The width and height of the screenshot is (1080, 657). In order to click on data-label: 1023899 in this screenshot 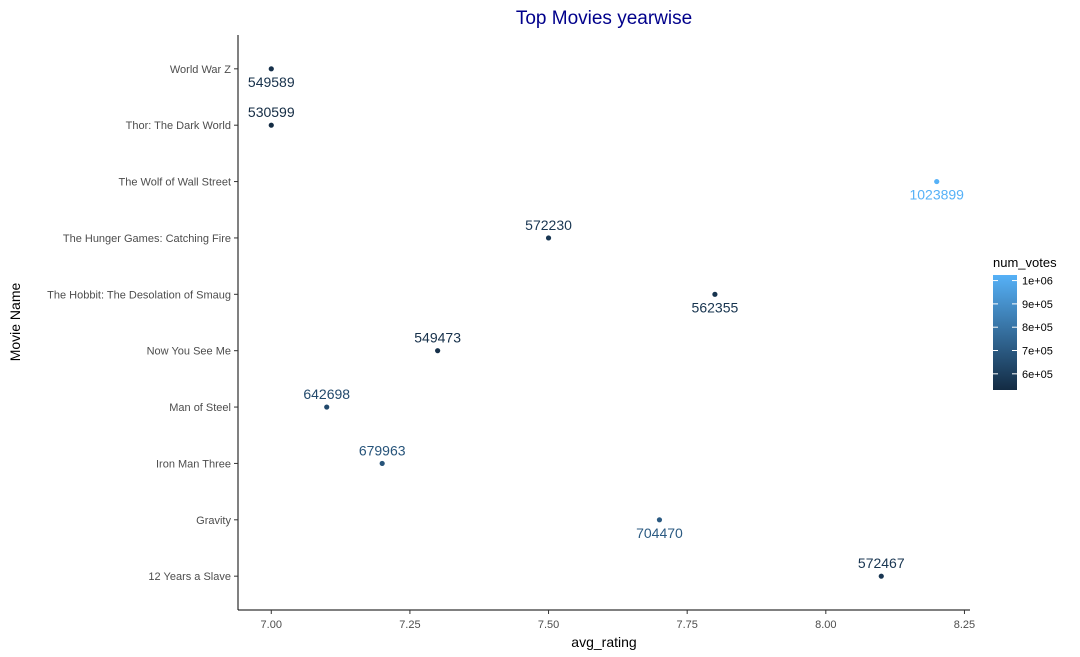, I will do `click(936, 195)`.